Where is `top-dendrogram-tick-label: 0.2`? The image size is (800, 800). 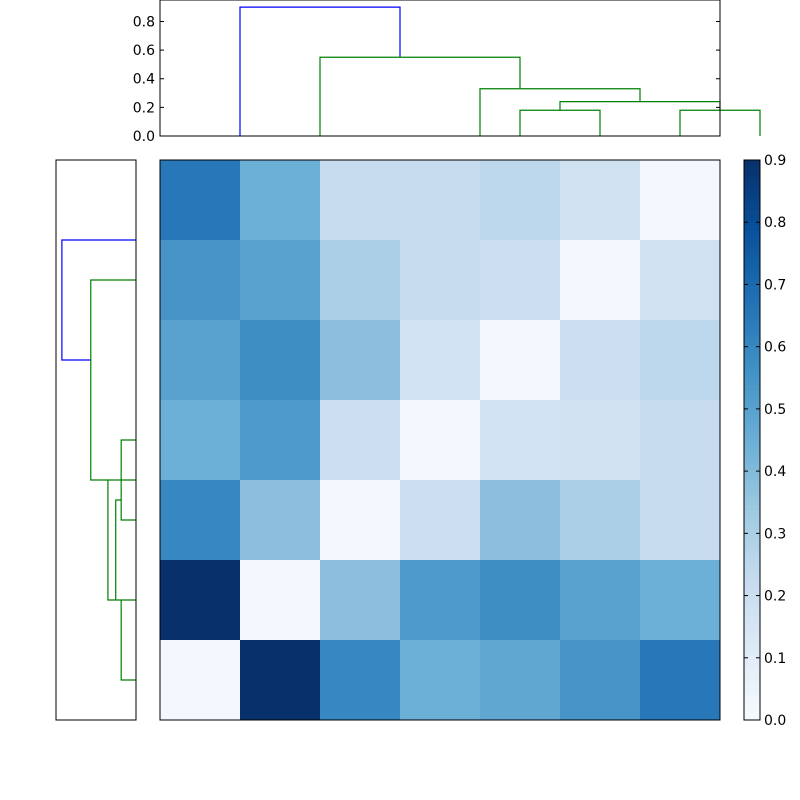 top-dendrogram-tick-label: 0.2 is located at coordinates (144, 108).